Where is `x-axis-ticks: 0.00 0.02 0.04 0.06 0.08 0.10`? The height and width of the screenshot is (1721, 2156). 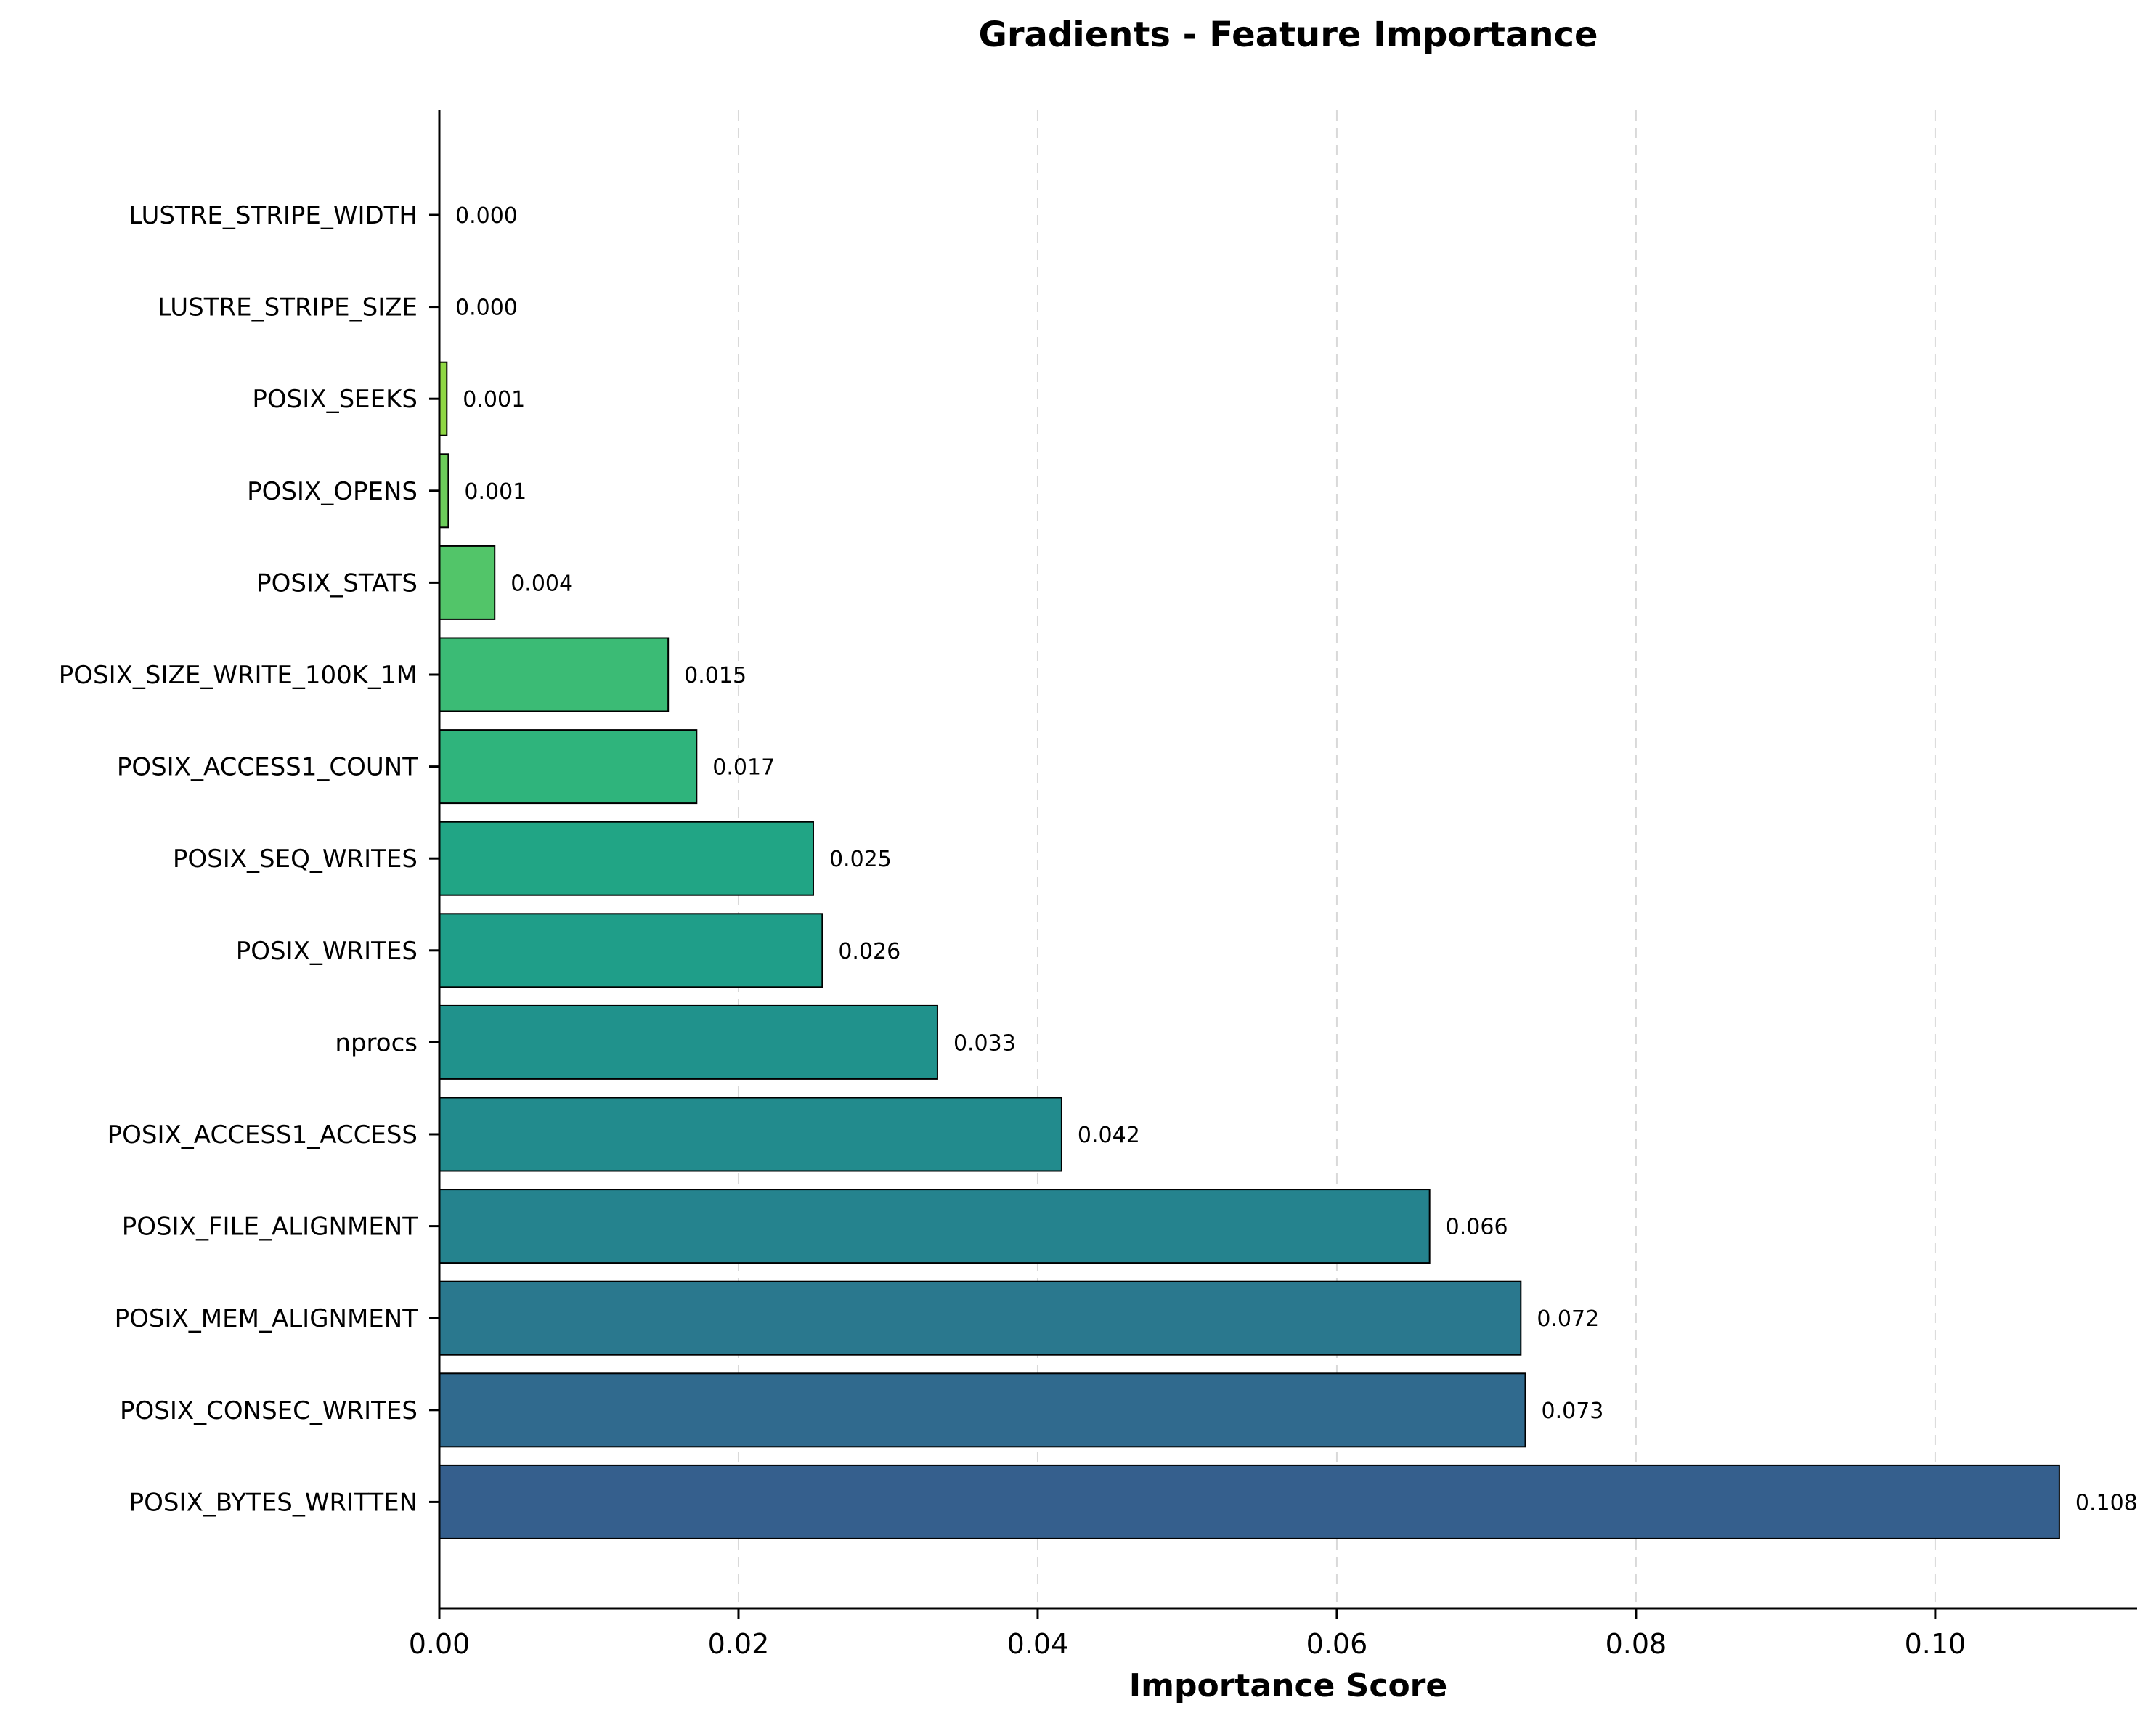
x-axis-ticks: 0.00 0.02 0.04 0.06 0.08 0.10 is located at coordinates (1187, 1634).